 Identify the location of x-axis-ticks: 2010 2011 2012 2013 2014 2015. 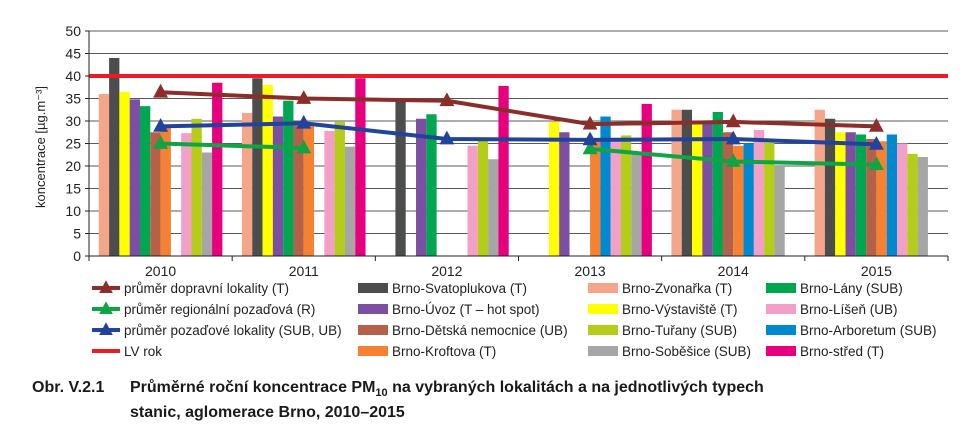
(518, 267).